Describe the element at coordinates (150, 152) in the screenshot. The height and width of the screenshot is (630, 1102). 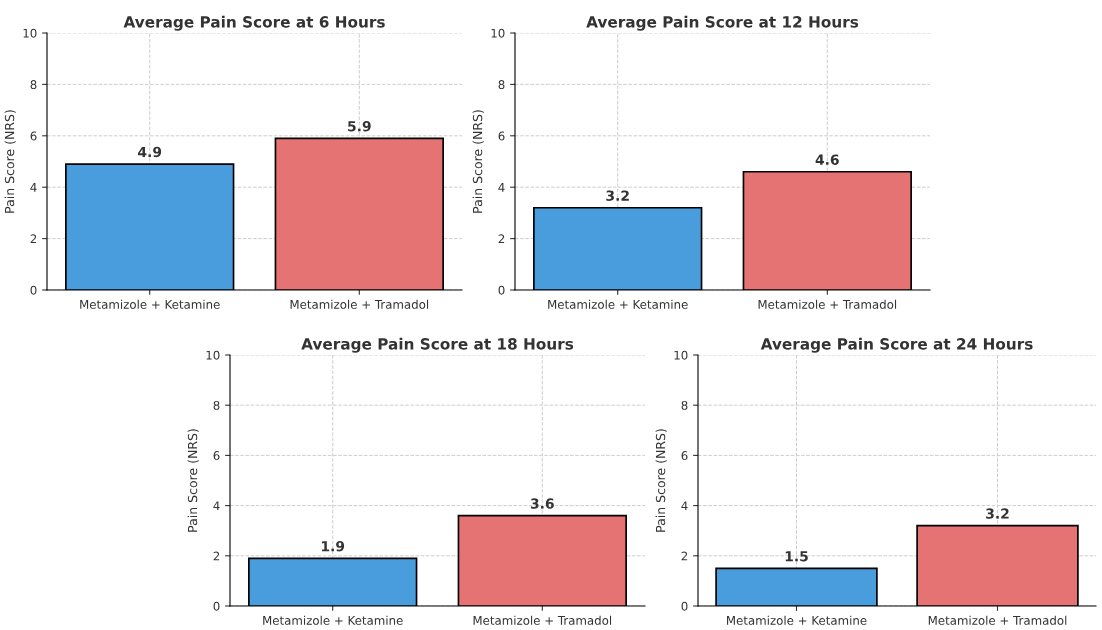
I see `data-label: 4.9` at that location.